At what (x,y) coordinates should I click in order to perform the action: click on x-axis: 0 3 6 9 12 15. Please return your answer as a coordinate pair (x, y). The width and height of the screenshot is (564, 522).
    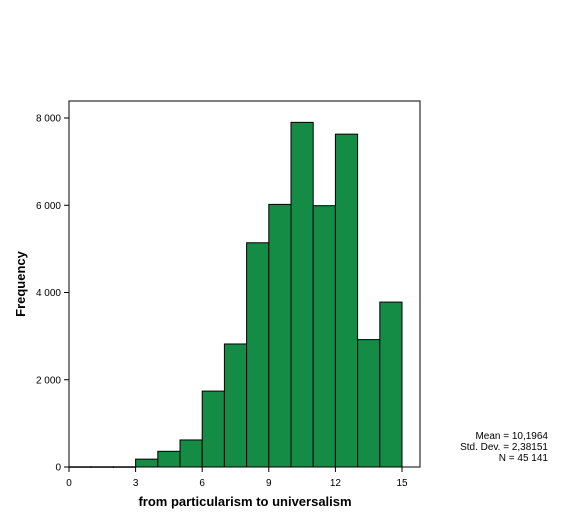
    Looking at the image, I should click on (237, 478).